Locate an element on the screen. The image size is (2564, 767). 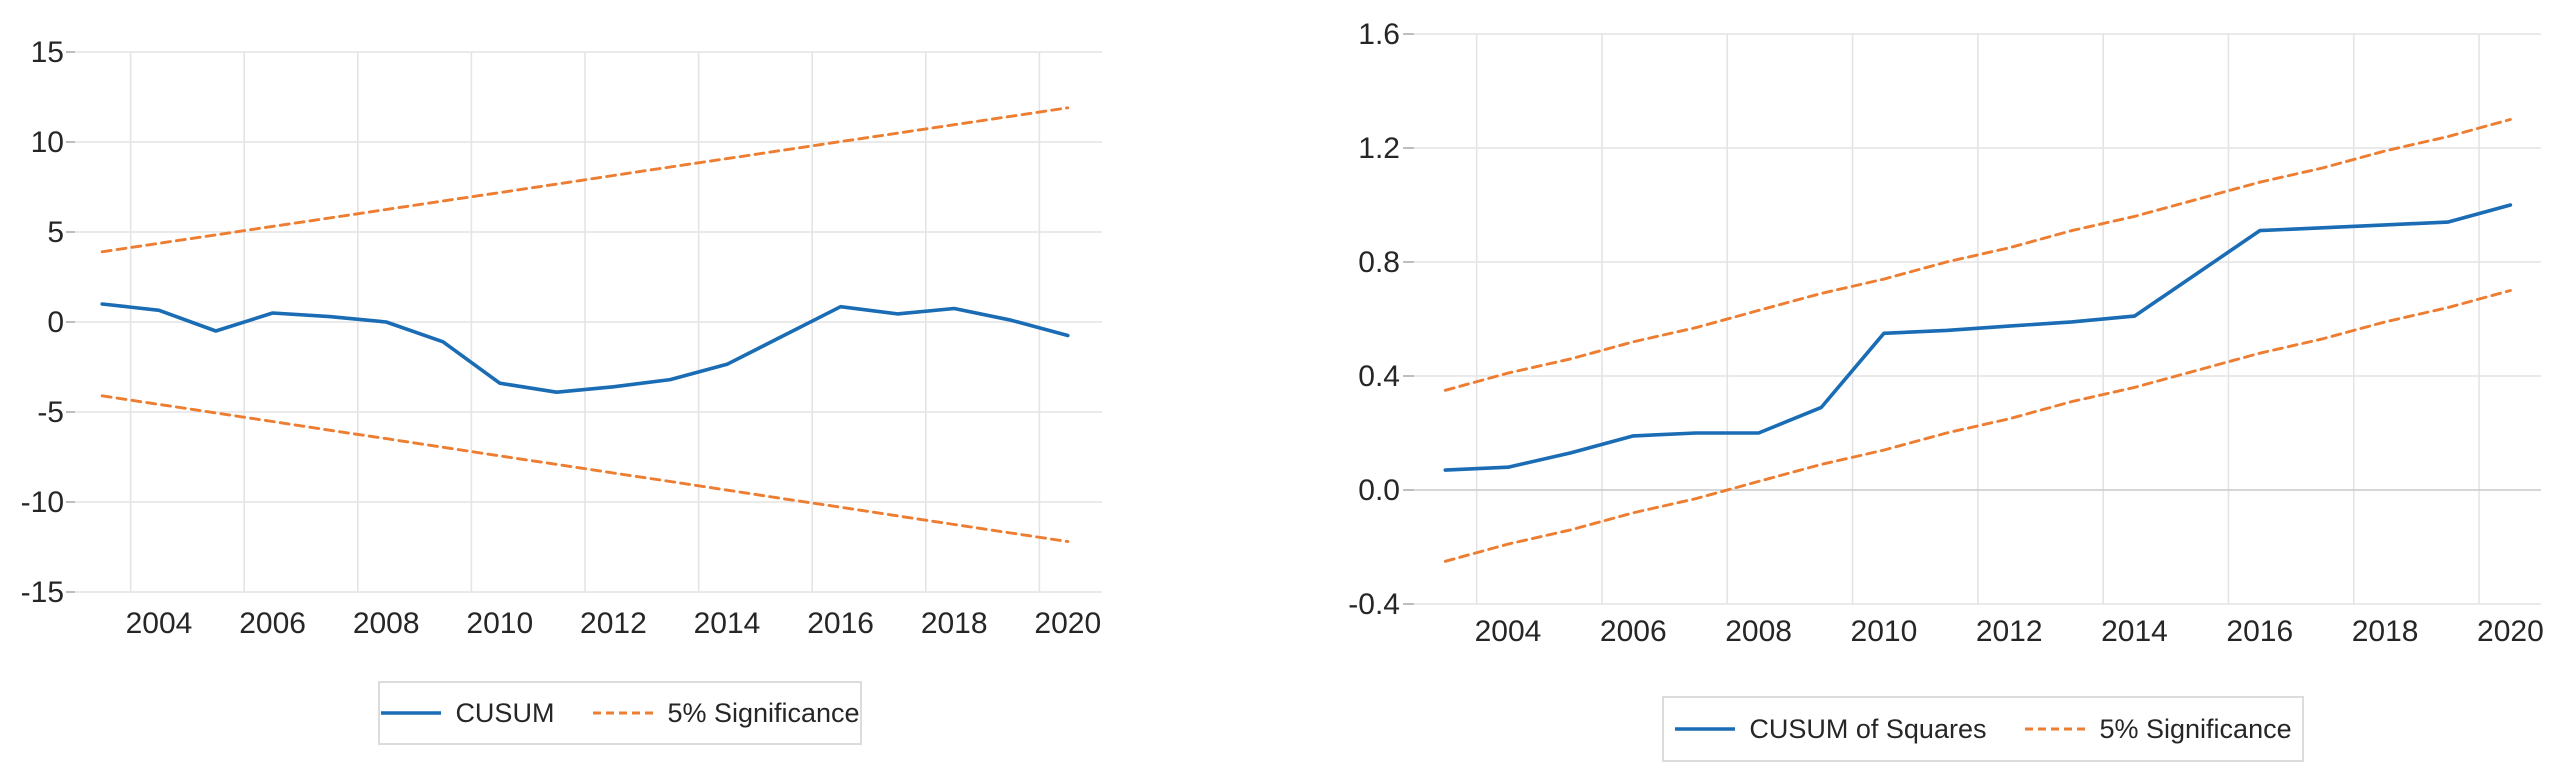
cusum-series-line is located at coordinates (585, 348).